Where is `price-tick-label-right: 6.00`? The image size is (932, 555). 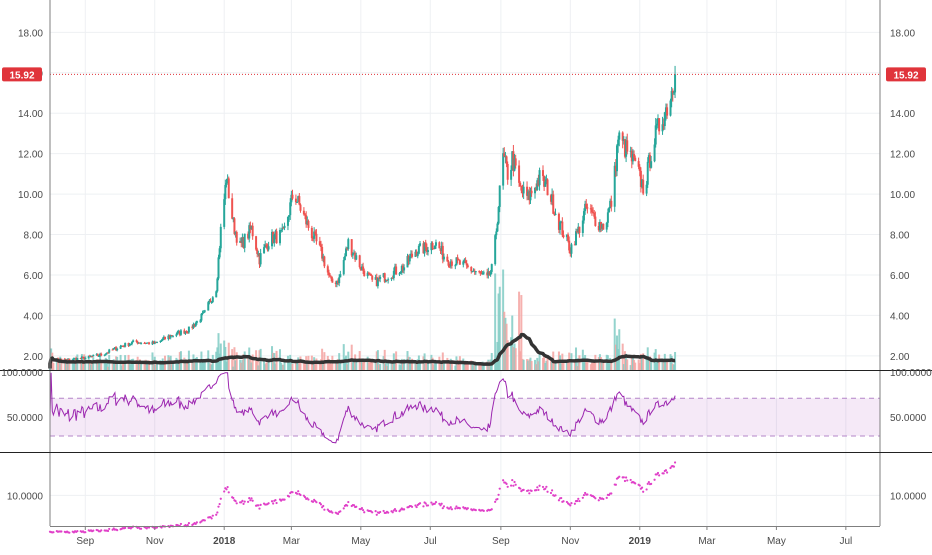 price-tick-label-right: 6.00 is located at coordinates (900, 276).